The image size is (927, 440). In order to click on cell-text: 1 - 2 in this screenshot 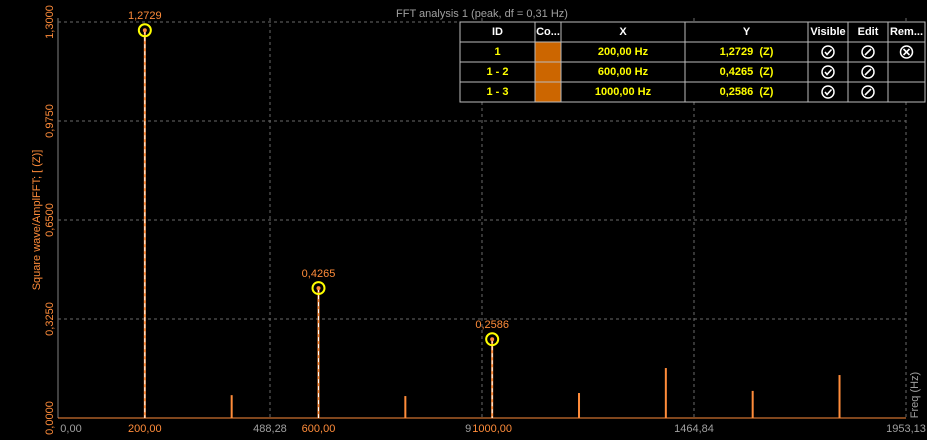, I will do `click(497, 72)`.